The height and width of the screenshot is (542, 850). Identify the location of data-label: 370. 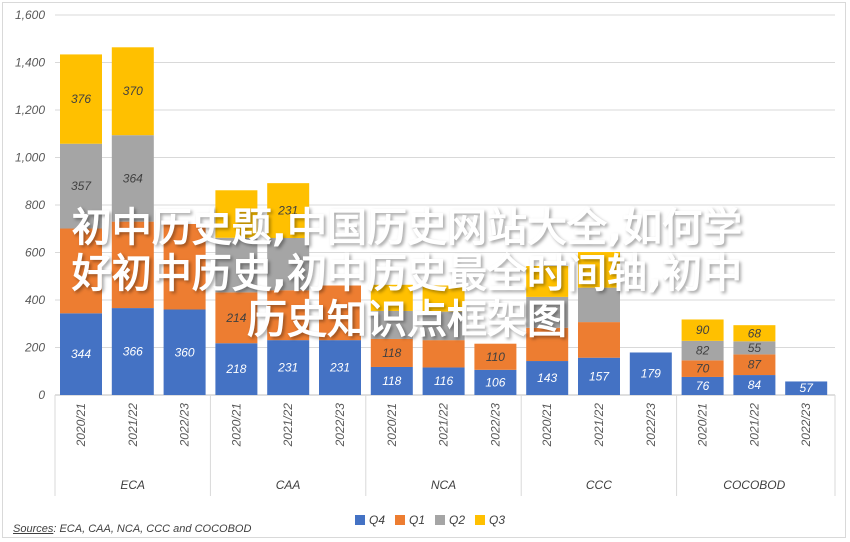
(133, 91).